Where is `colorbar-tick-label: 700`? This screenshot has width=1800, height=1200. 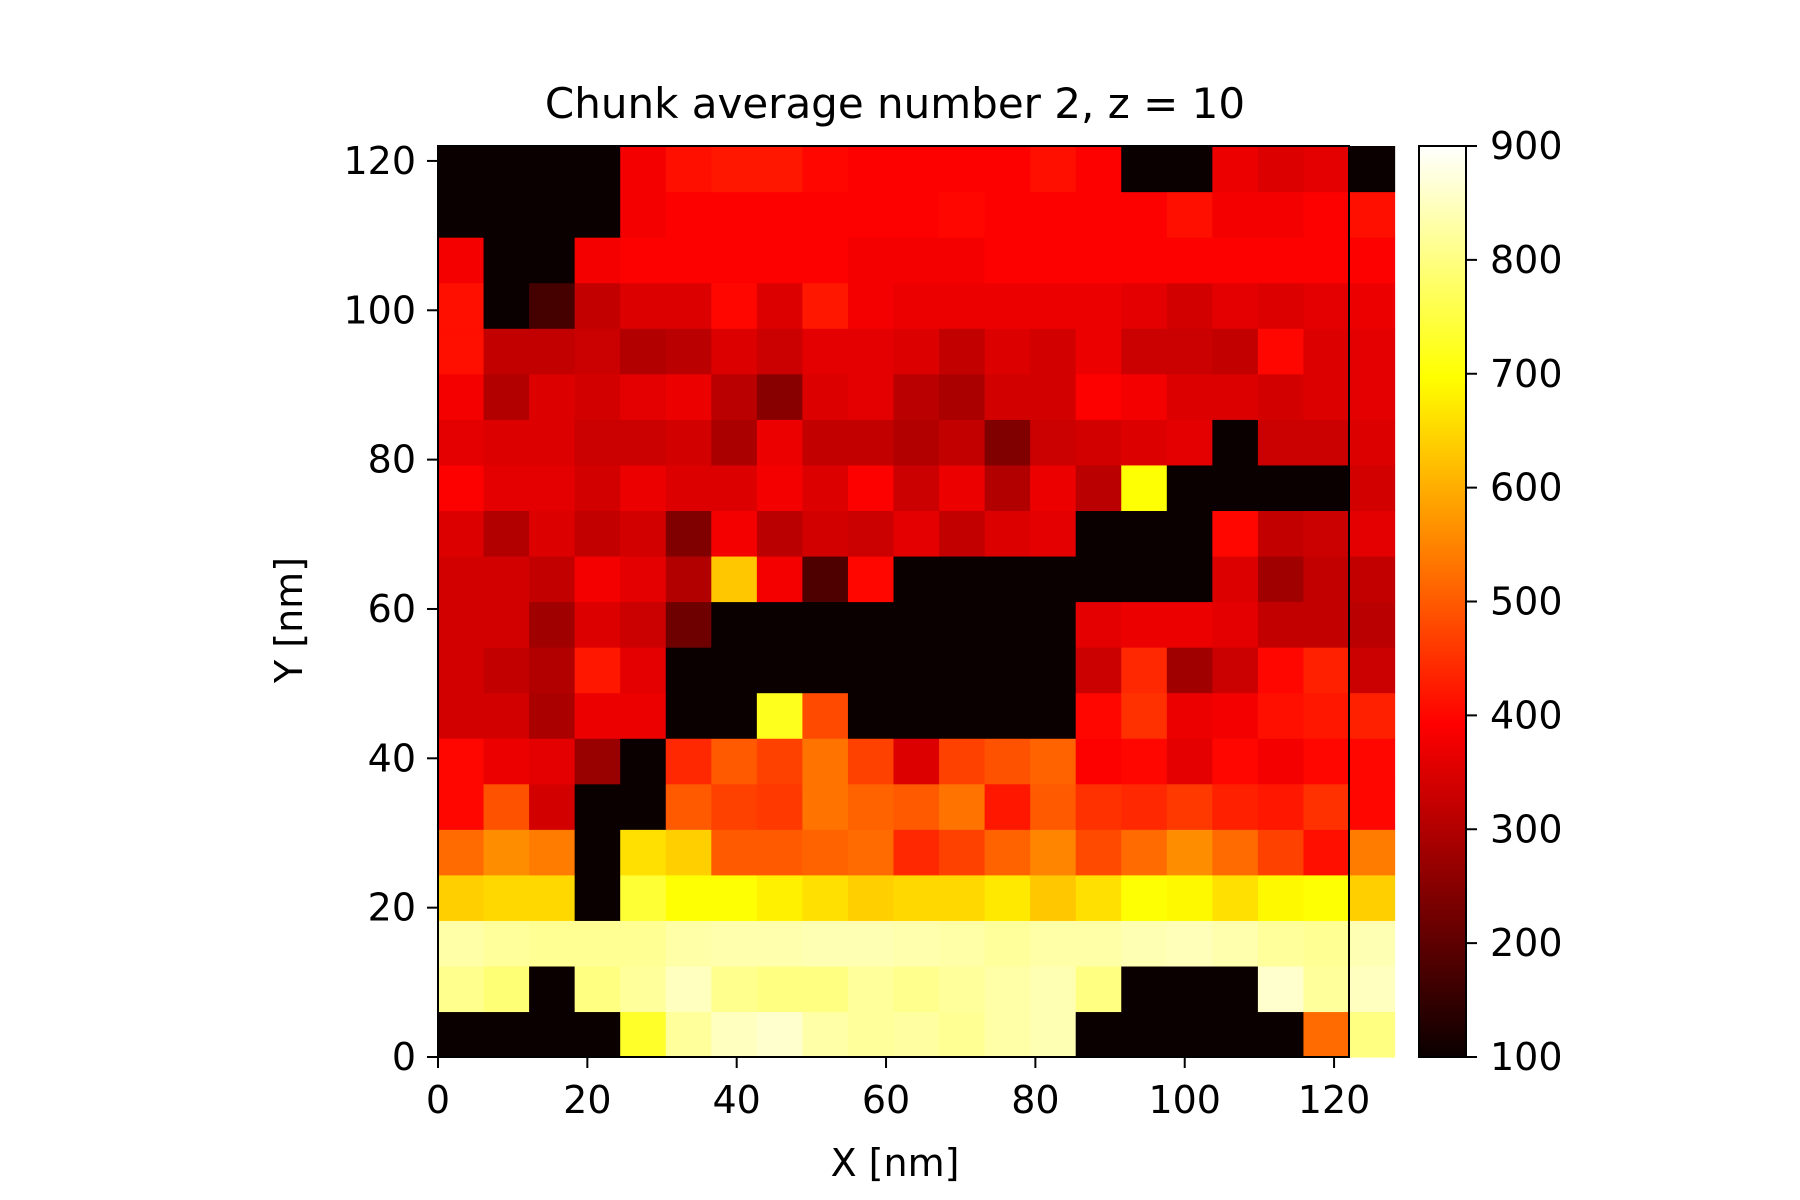
colorbar-tick-label: 700 is located at coordinates (1526, 374).